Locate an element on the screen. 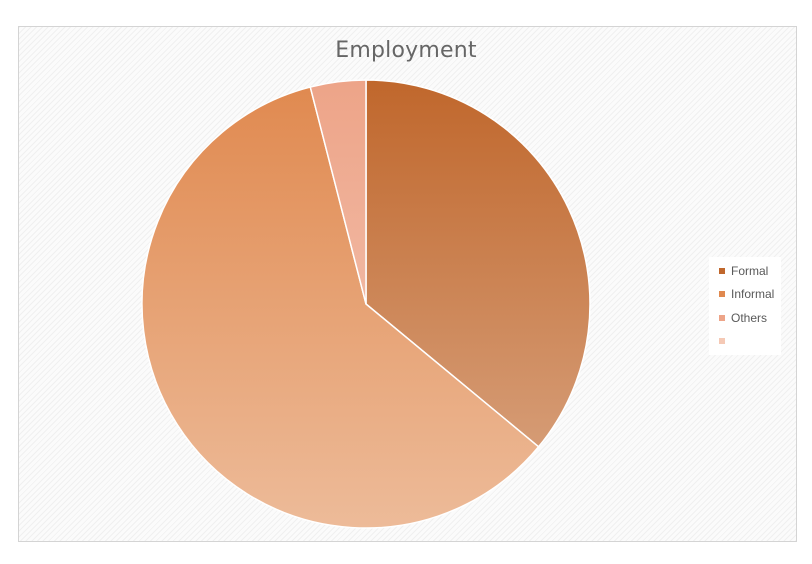  legend-label: Informal is located at coordinates (753, 294).